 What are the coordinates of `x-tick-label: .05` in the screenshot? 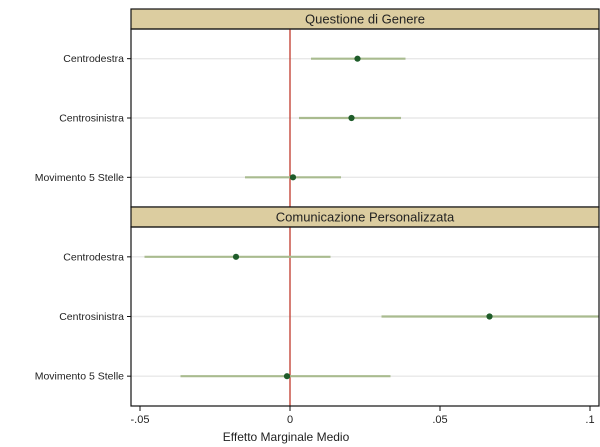 It's located at (439, 420).